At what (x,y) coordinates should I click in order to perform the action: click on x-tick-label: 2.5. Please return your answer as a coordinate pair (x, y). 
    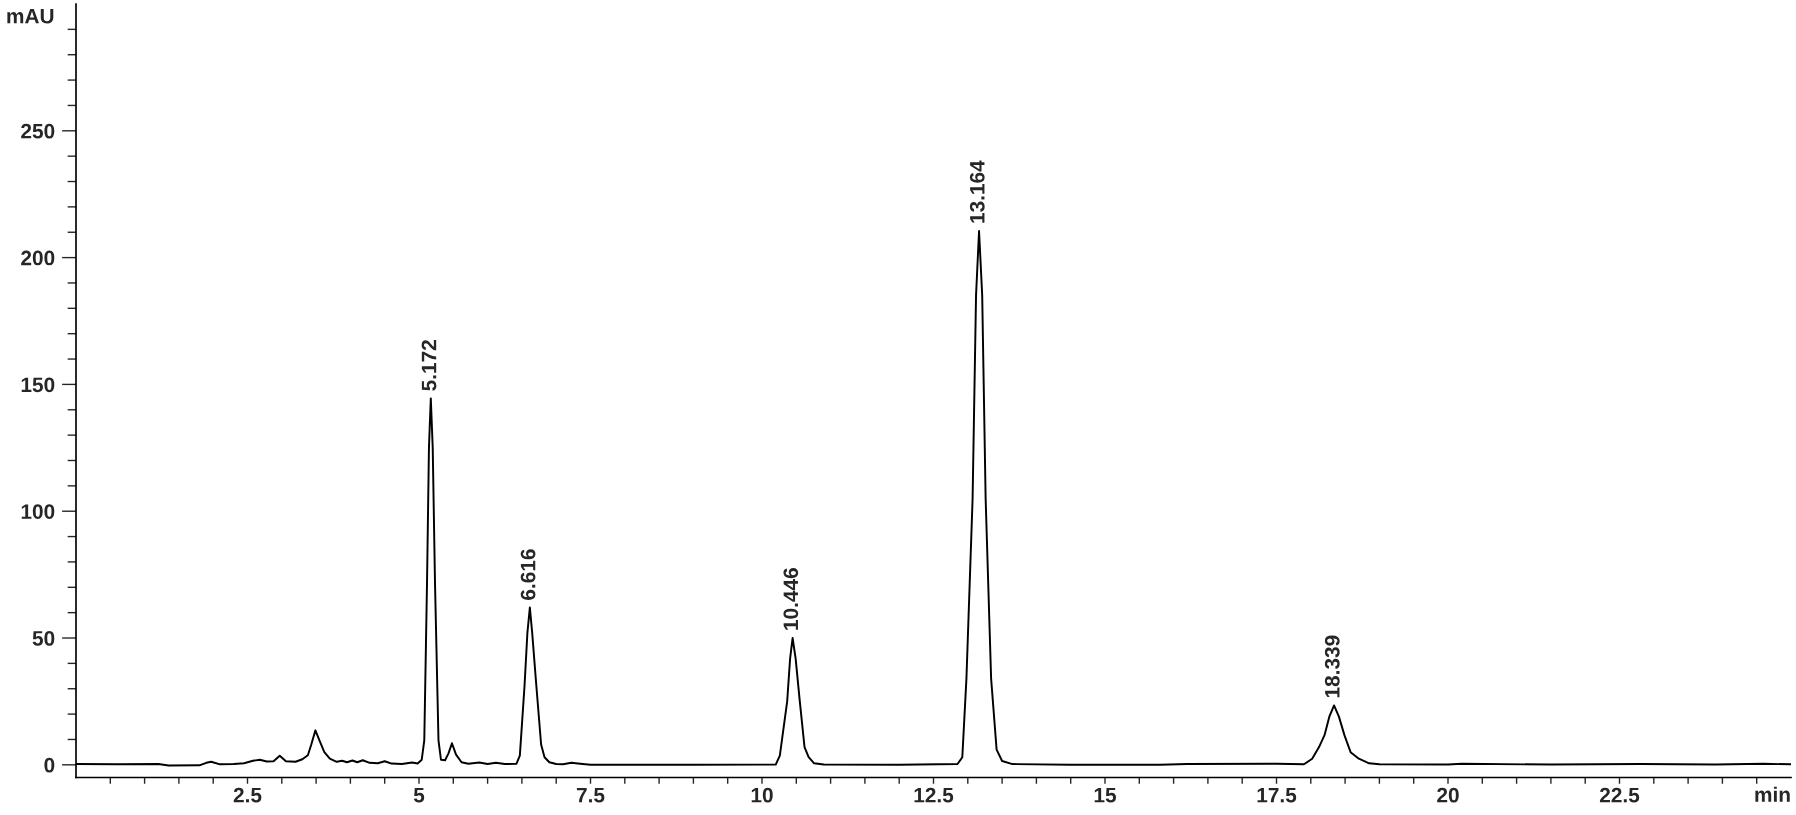
    Looking at the image, I should click on (247, 795).